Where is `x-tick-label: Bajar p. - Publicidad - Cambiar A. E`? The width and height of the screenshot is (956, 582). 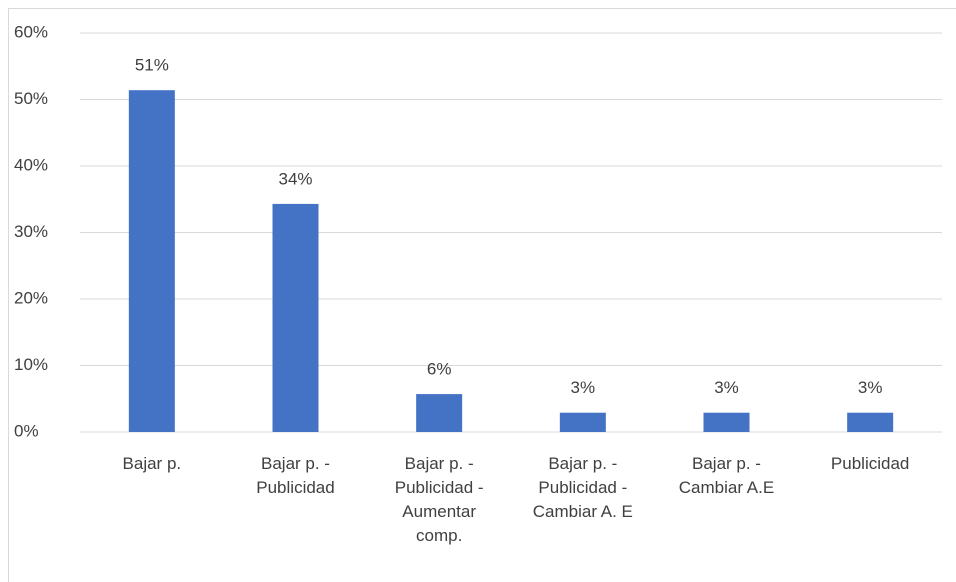 x-tick-label: Bajar p. - Publicidad - Cambiar A. E is located at coordinates (582, 487).